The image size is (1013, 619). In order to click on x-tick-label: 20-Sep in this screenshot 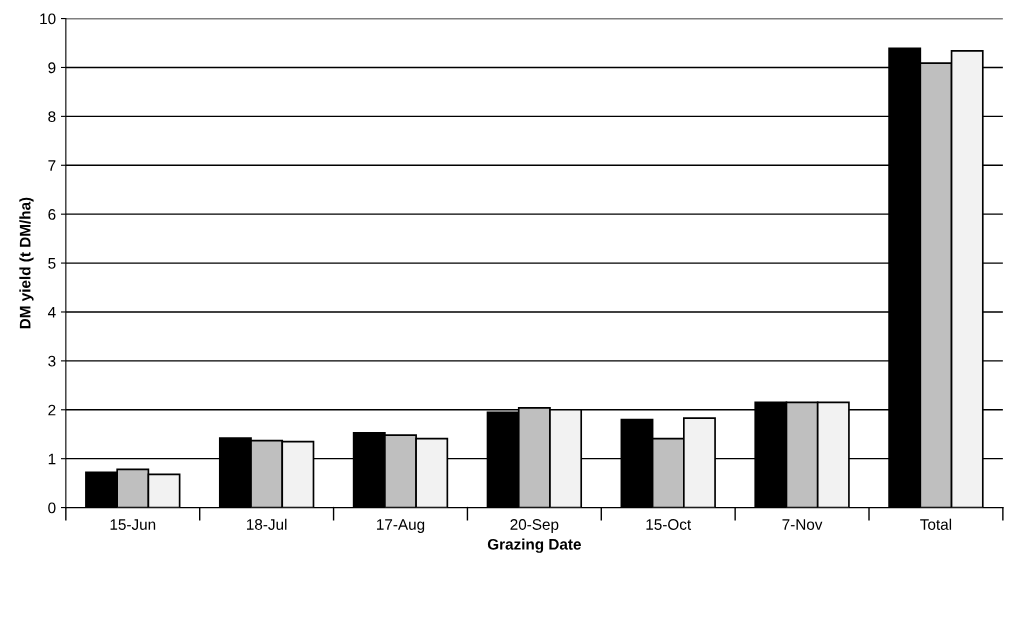, I will do `click(534, 526)`.